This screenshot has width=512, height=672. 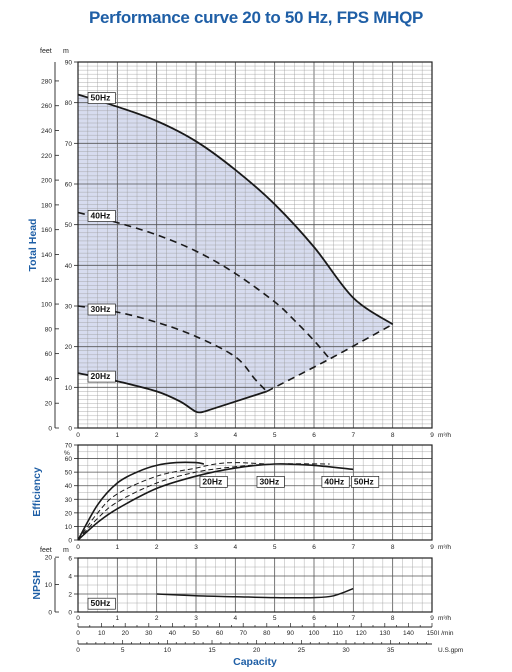 I want to click on tick-label-ft: 200, so click(x=46, y=181).